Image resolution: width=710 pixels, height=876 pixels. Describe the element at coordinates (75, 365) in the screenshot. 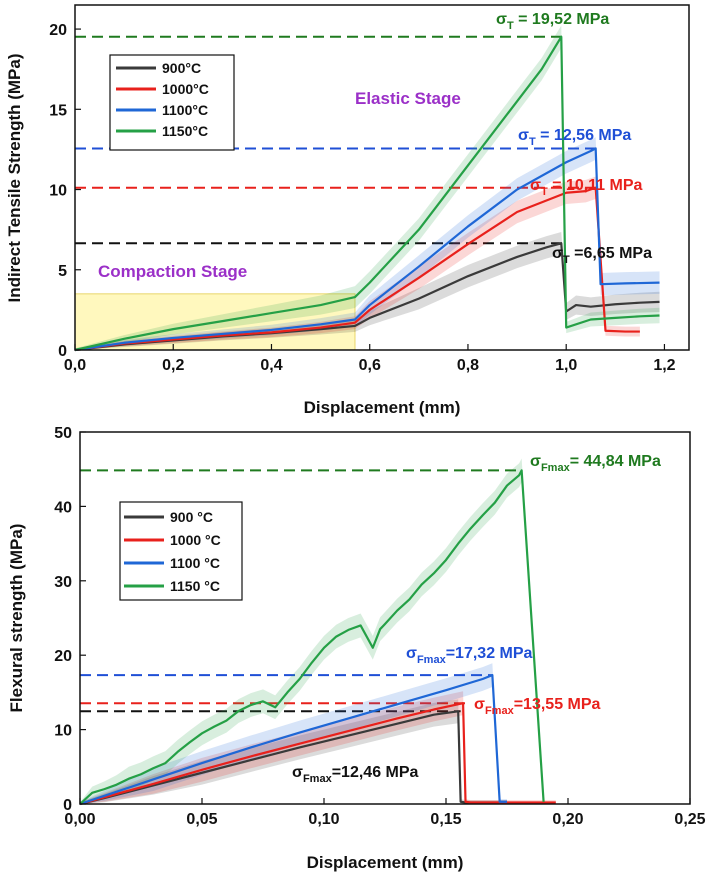

I see `x-tick-label: 0,0` at that location.